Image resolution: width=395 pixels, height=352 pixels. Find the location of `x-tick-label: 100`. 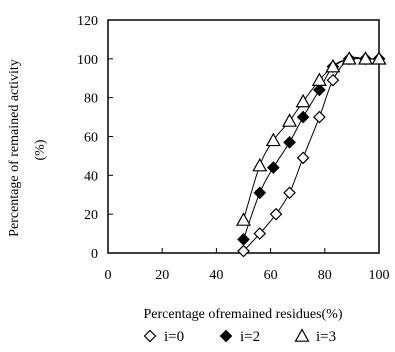

x-tick-label: 100 is located at coordinates (379, 275).